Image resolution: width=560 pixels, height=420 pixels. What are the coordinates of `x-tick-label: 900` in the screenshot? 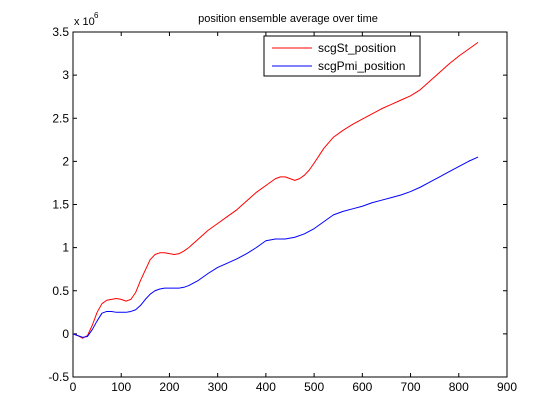 It's located at (507, 387).